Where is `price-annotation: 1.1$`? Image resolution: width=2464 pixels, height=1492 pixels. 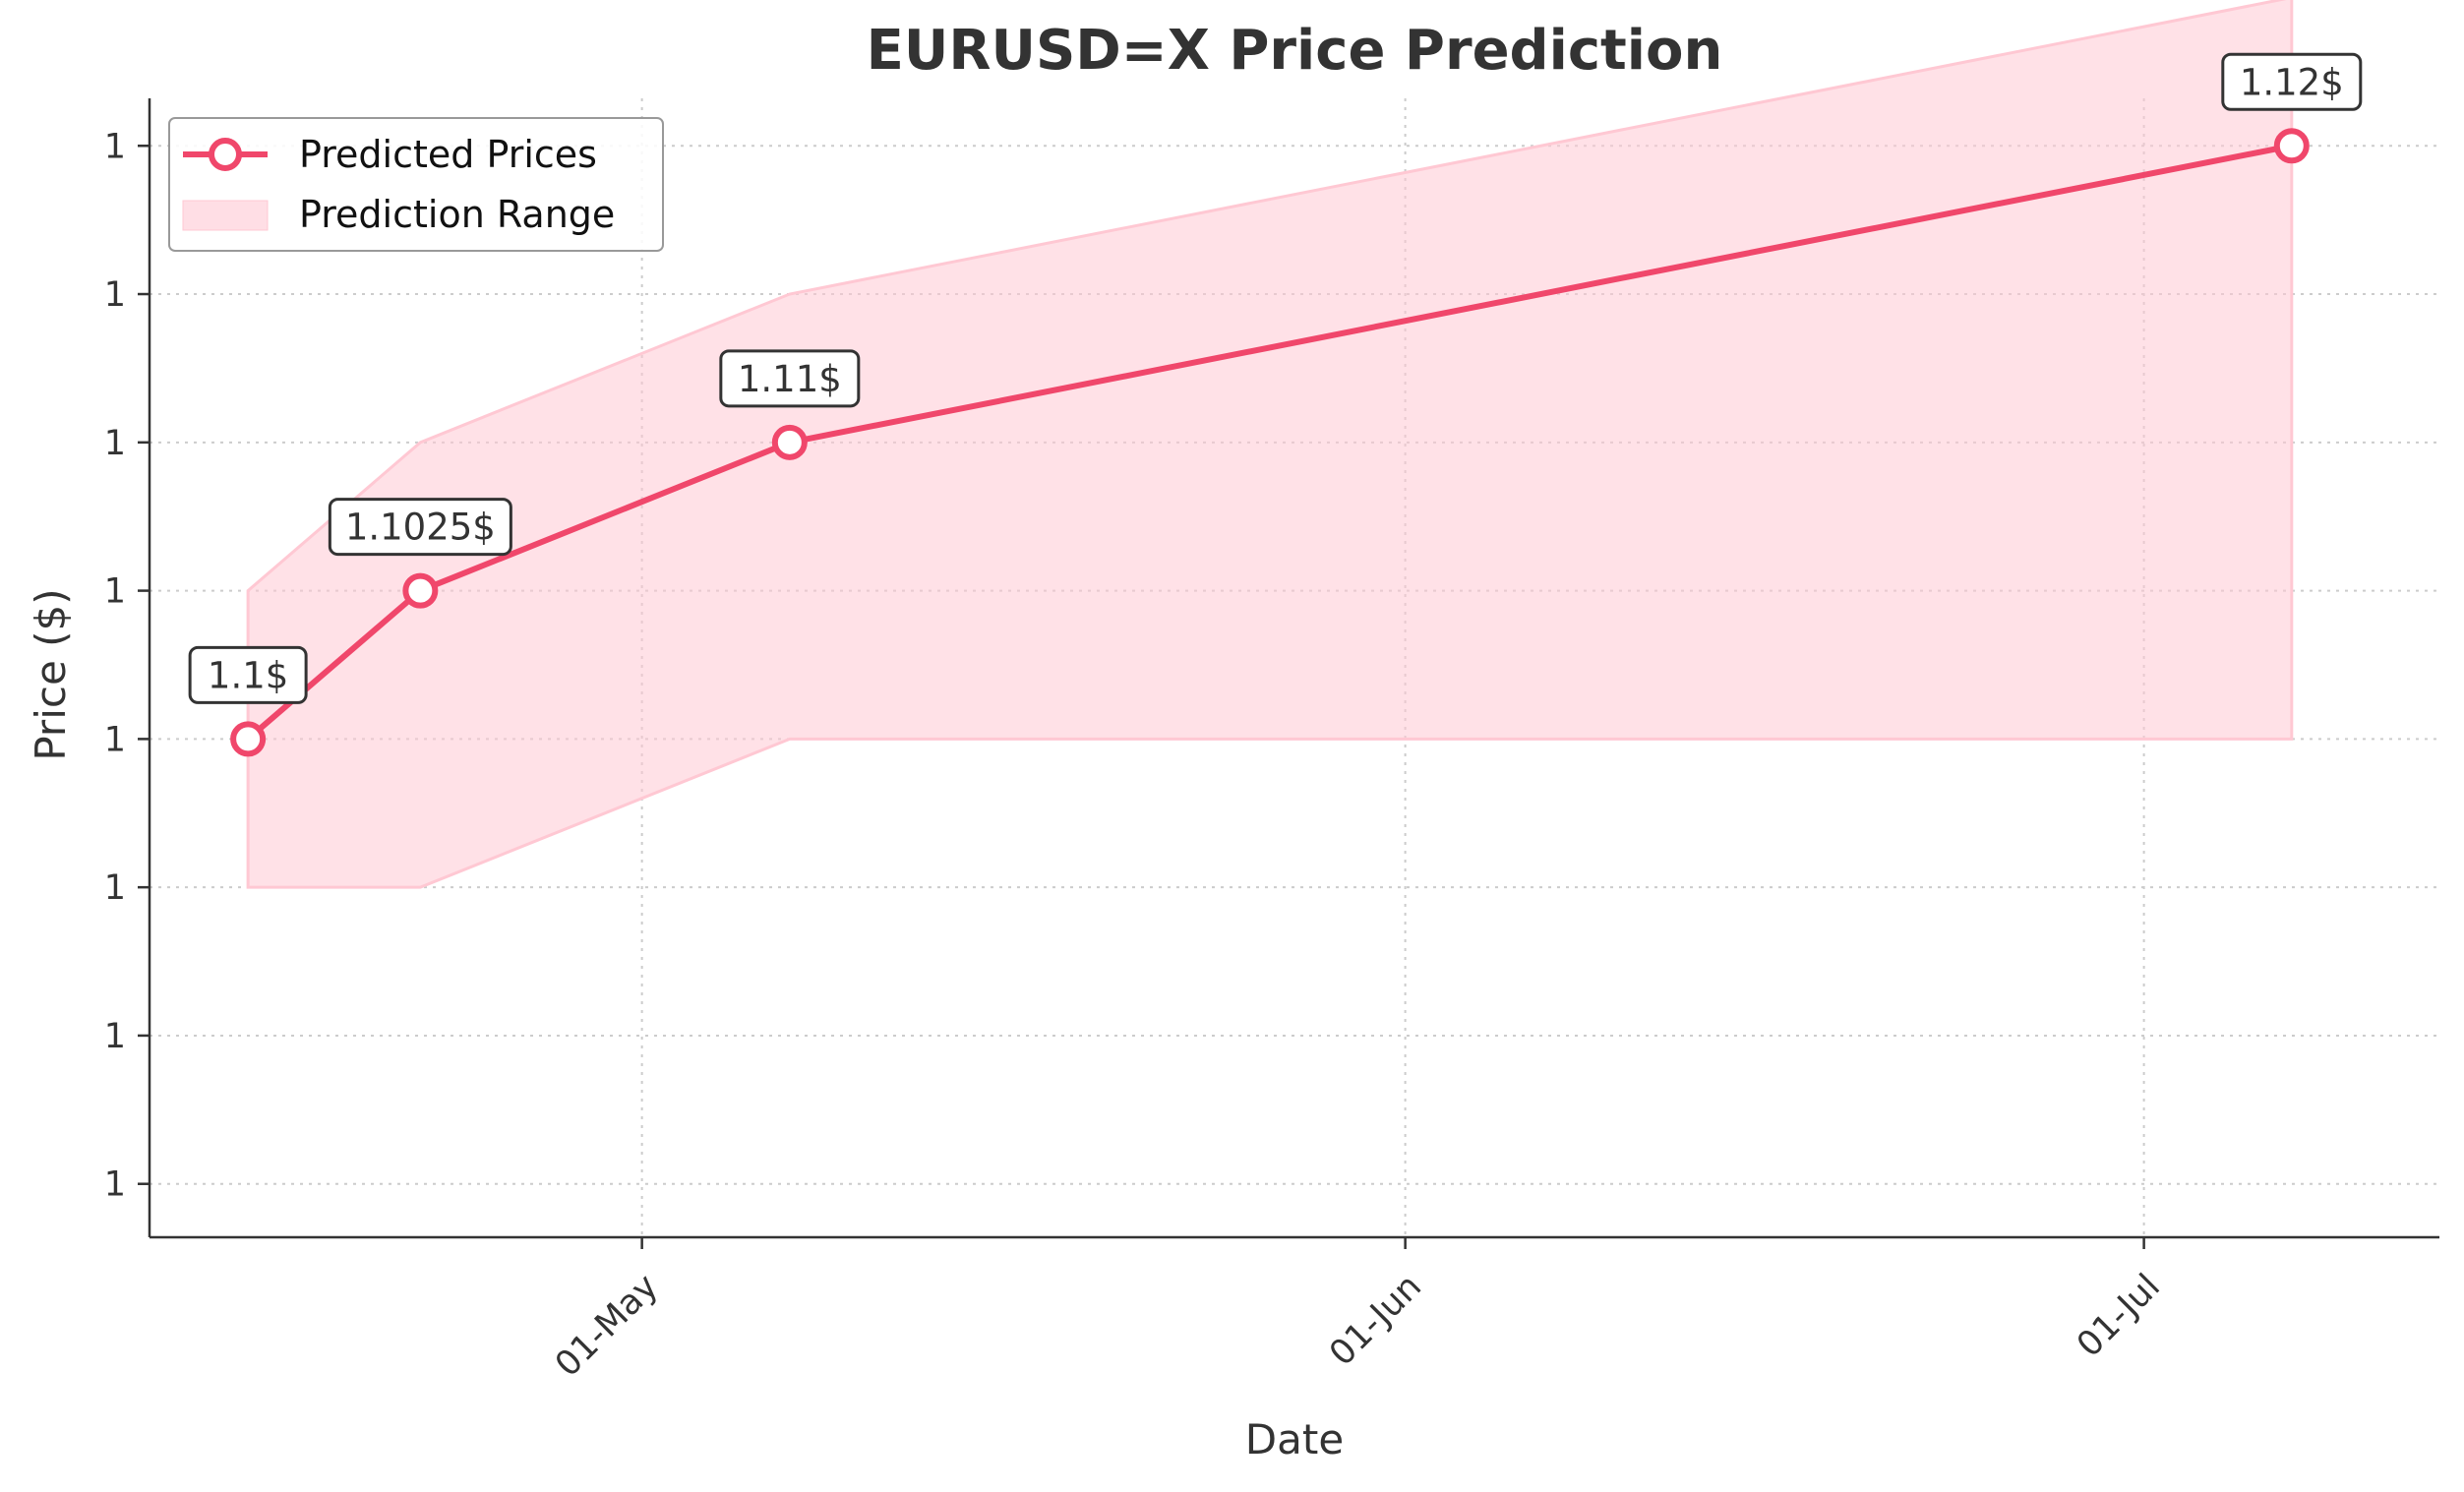 price-annotation: 1.1$ is located at coordinates (248, 674).